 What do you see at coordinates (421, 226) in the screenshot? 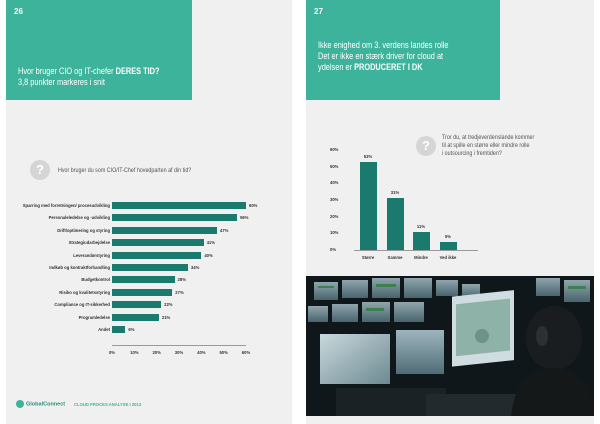
I see `column-value-2: 11%` at bounding box center [421, 226].